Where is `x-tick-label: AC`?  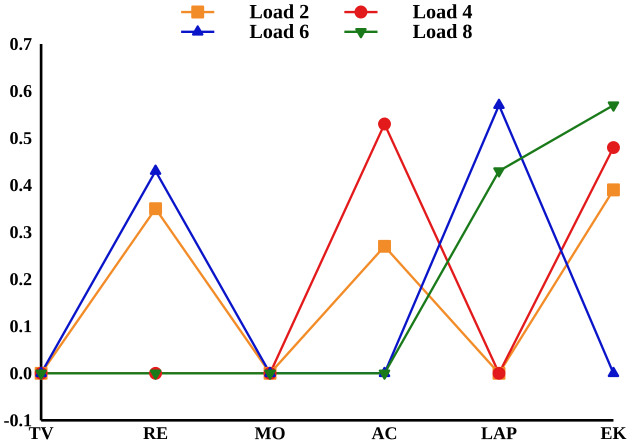 x-tick-label: AC is located at coordinates (384, 433).